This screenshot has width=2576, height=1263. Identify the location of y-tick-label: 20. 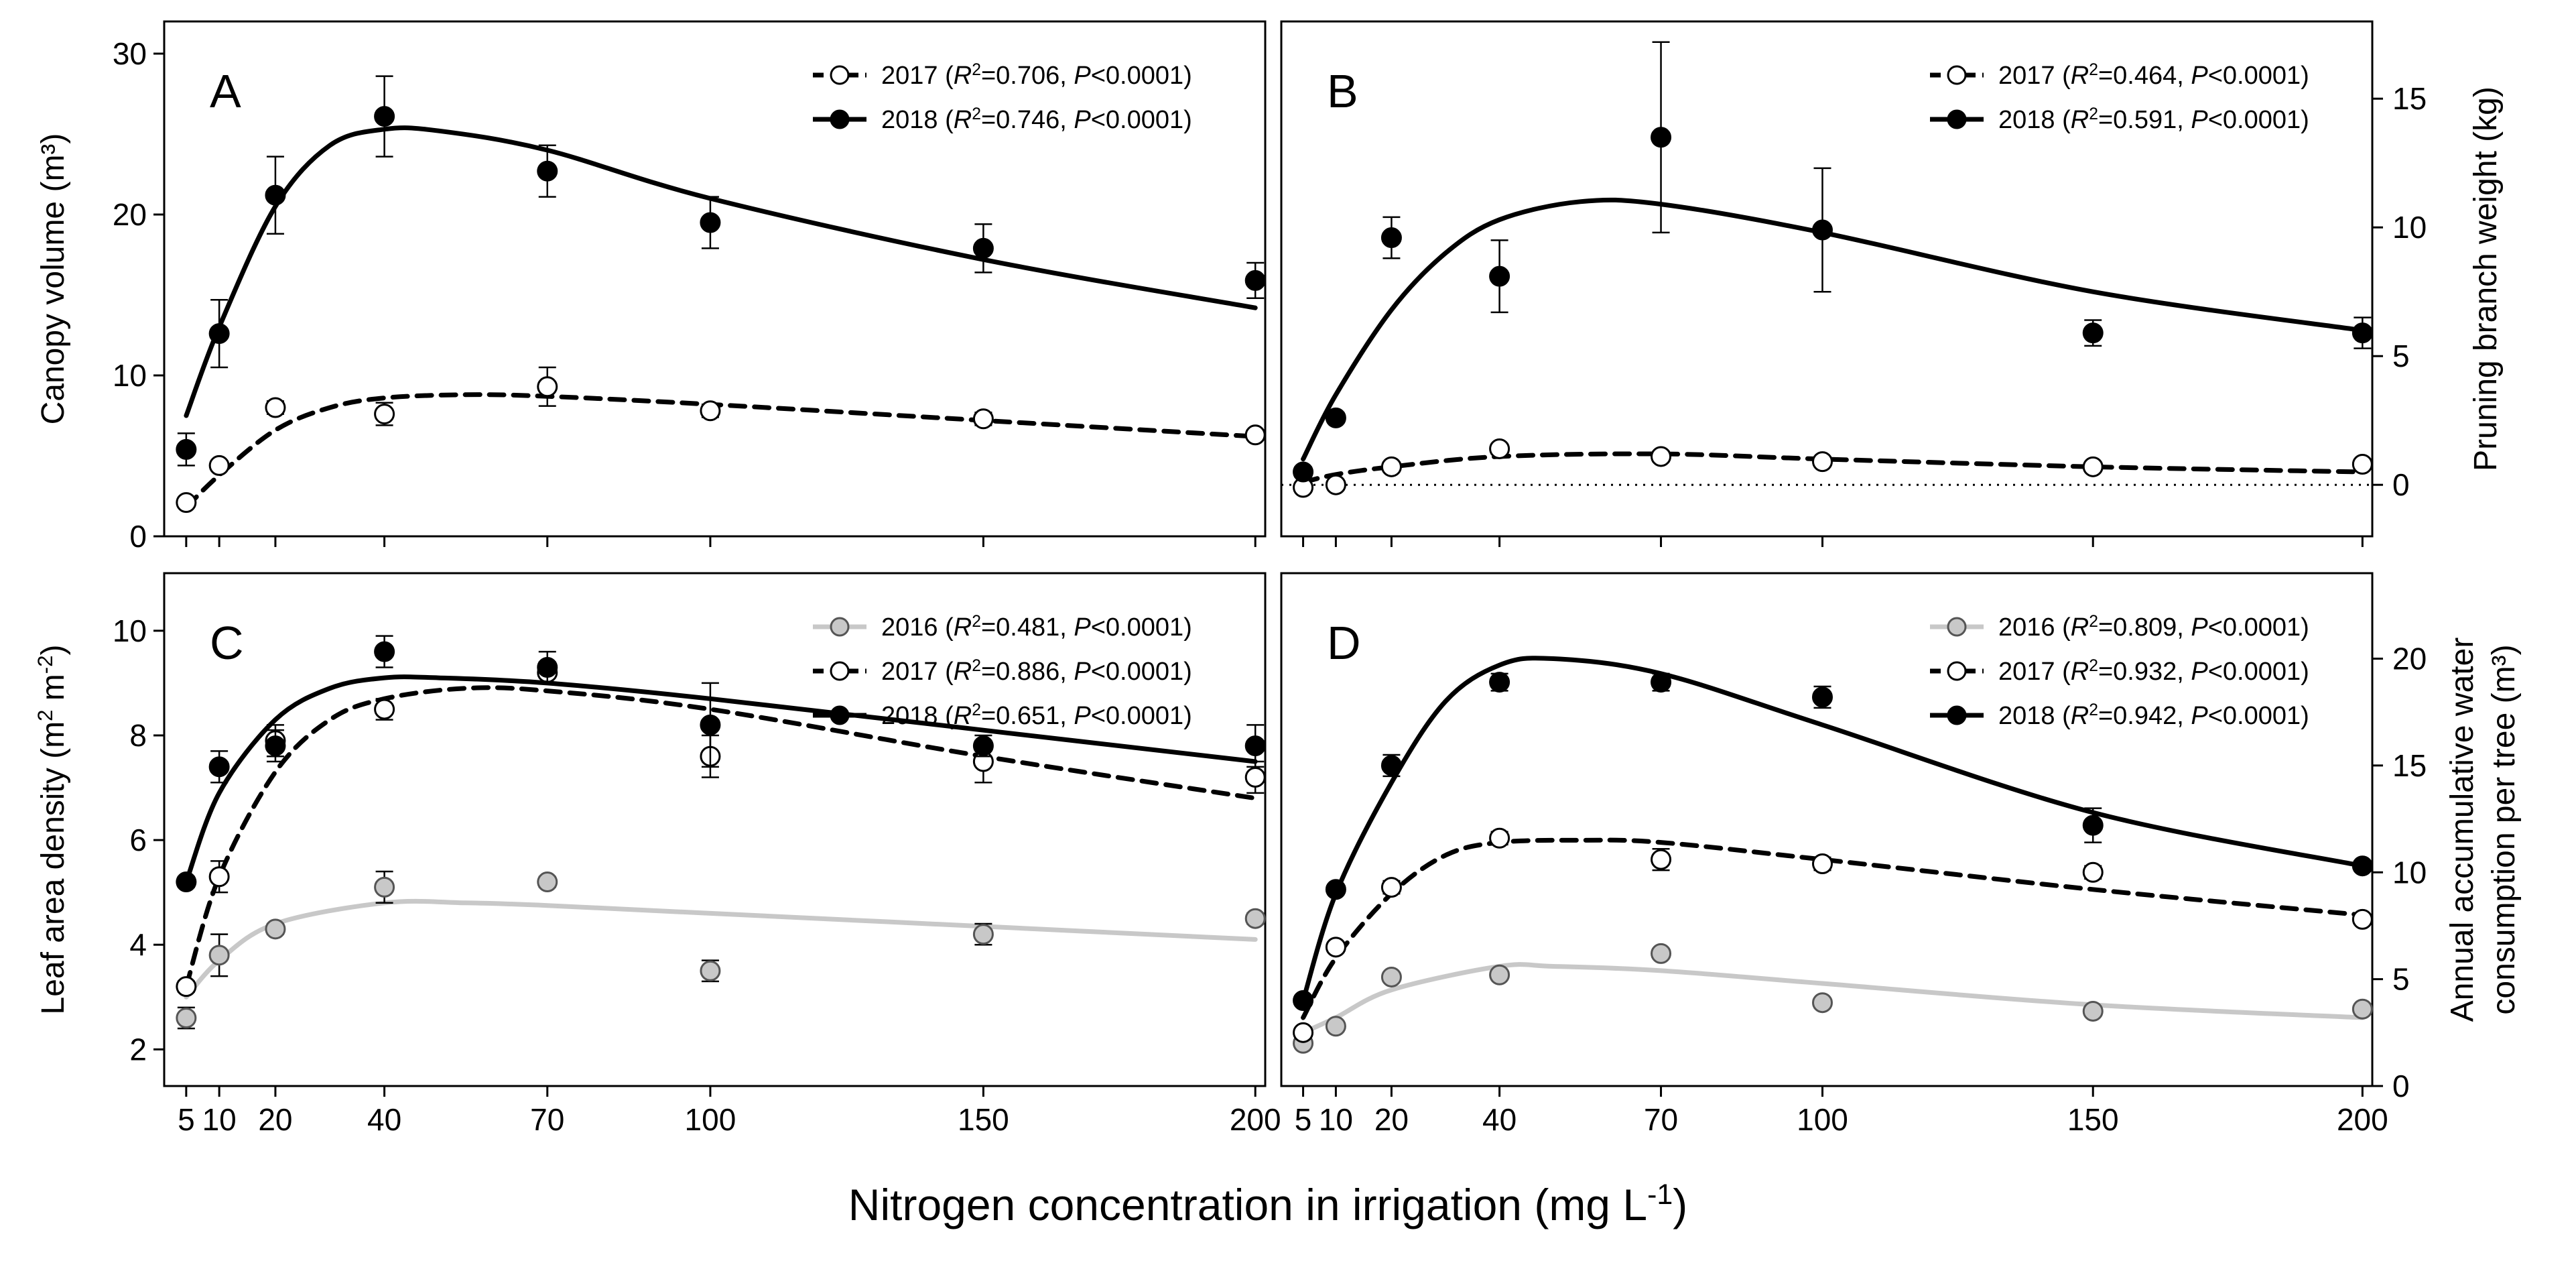
(2409, 659).